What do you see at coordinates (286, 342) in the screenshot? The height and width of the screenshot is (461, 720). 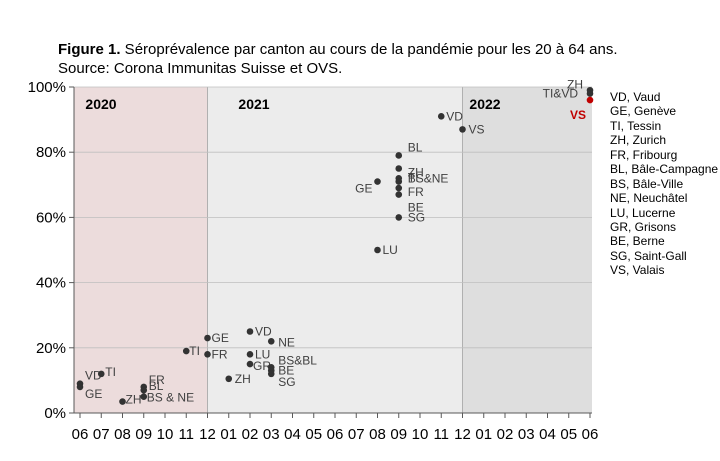 I see `point-label: NE` at bounding box center [286, 342].